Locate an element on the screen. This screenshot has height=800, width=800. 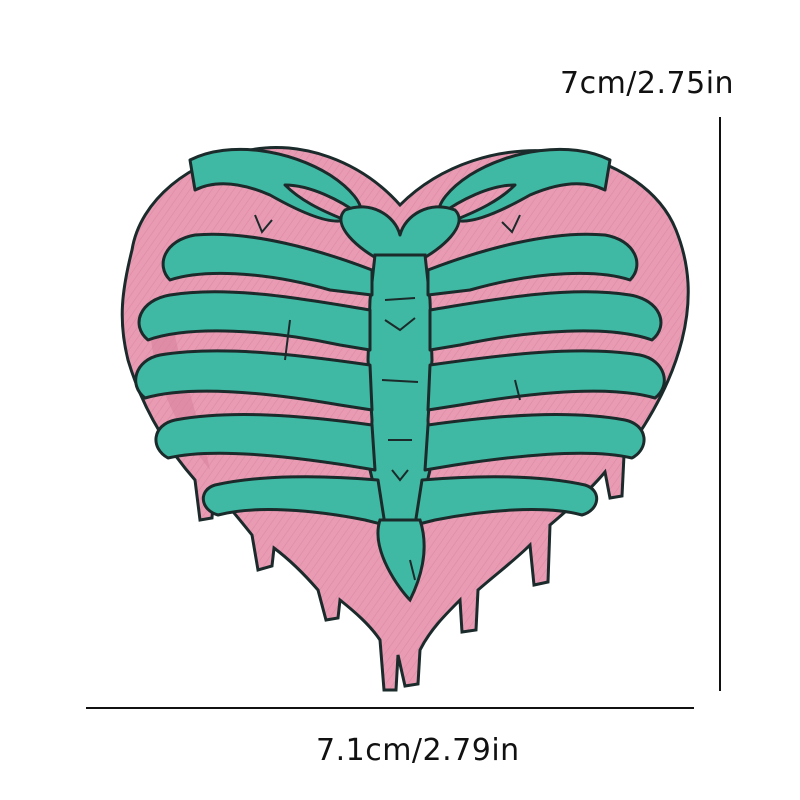
height-dimension-label: 7cm/2.75in is located at coordinates (647, 83).